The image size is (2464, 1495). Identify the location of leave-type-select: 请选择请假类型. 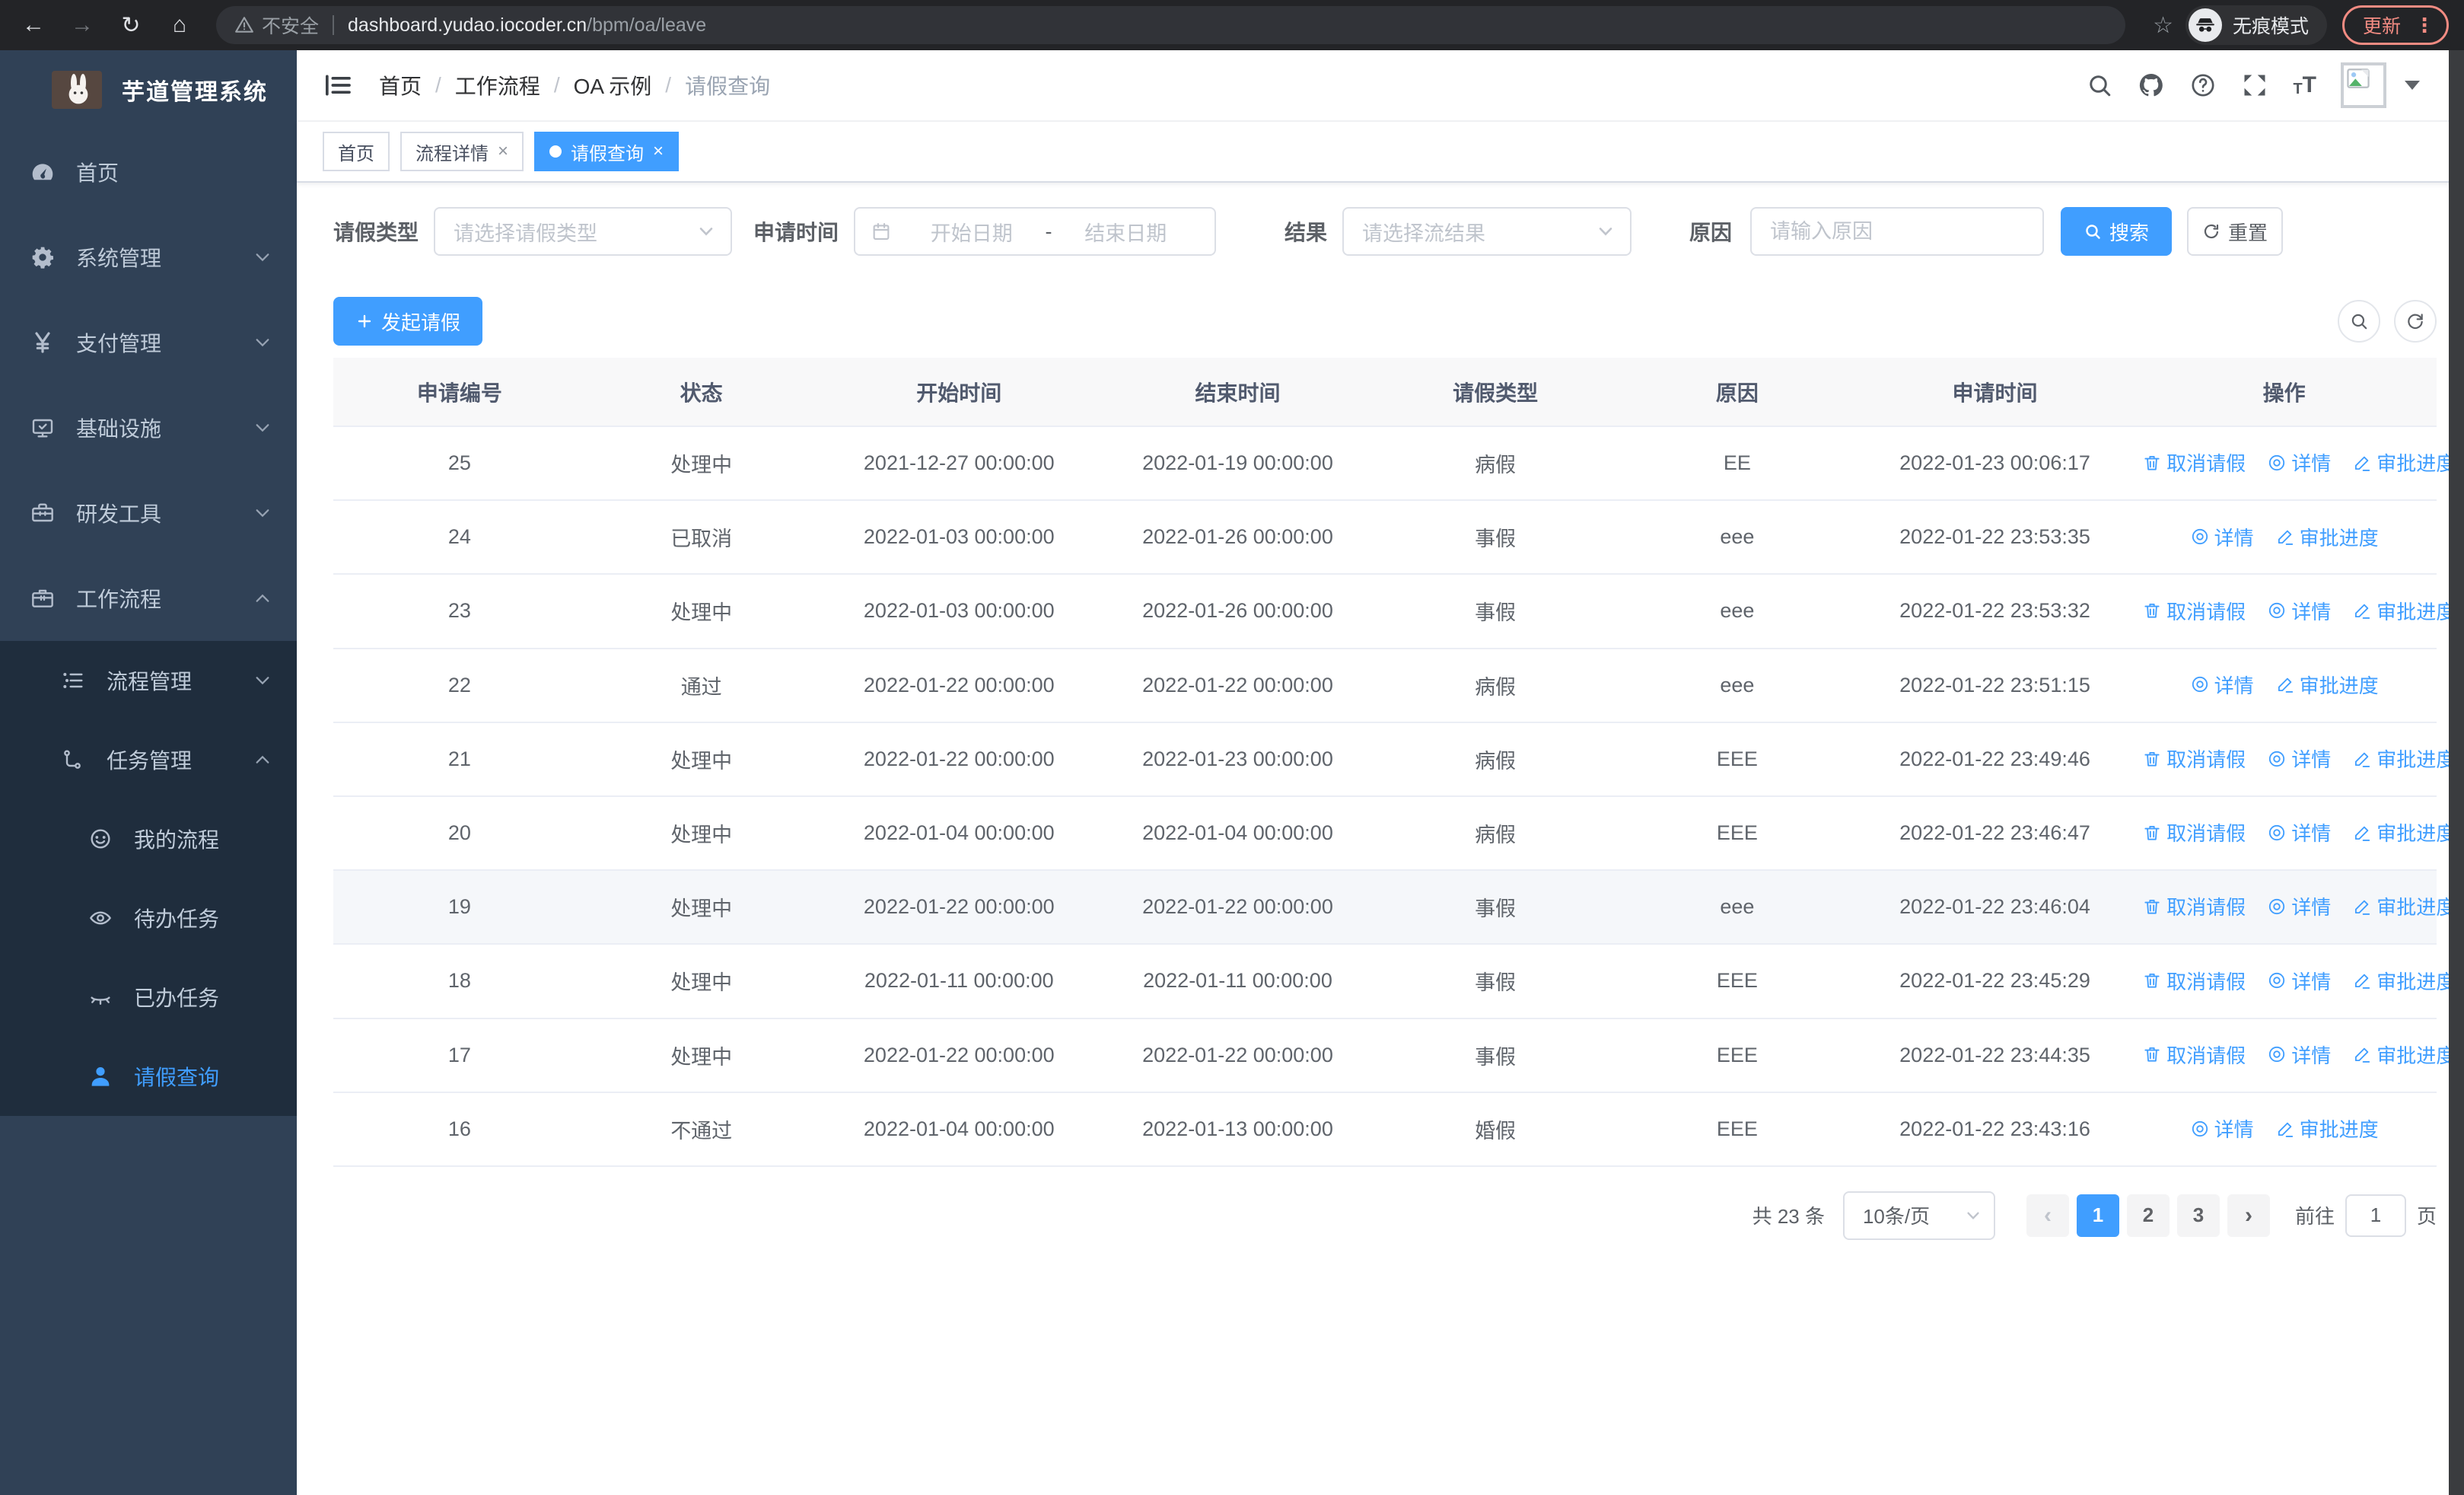
(583, 231).